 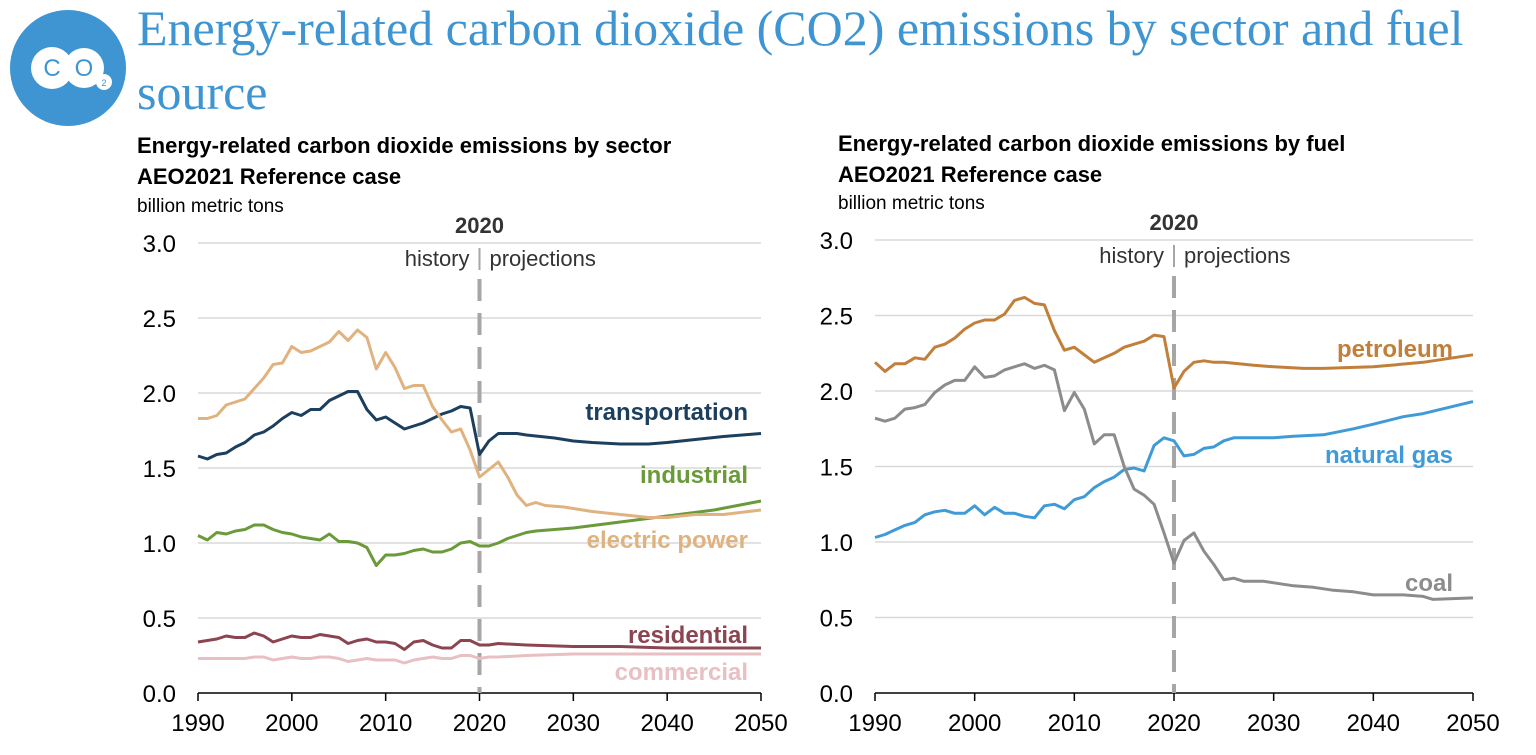 I want to click on chart-2-x-tick-label: 2010, so click(x=1074, y=723).